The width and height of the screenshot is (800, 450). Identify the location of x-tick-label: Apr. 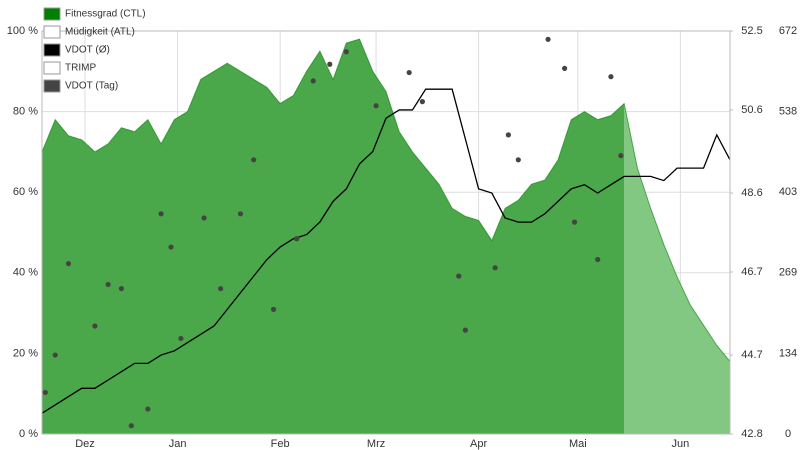
(478, 444).